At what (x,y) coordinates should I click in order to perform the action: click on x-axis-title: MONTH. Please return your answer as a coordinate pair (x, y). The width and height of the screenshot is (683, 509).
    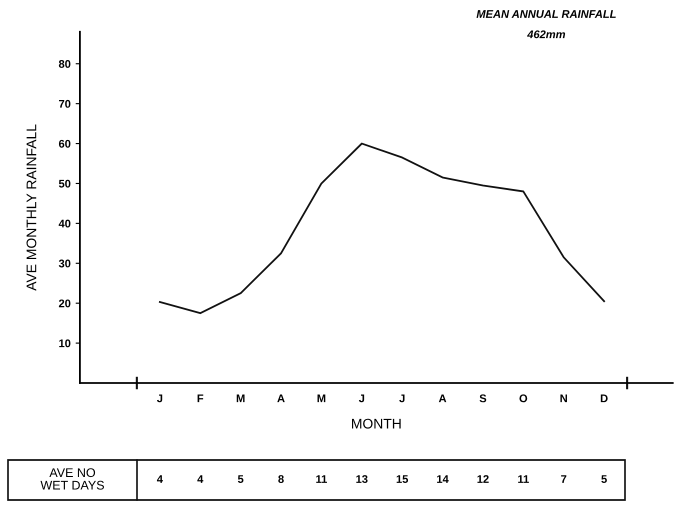
    Looking at the image, I should click on (376, 423).